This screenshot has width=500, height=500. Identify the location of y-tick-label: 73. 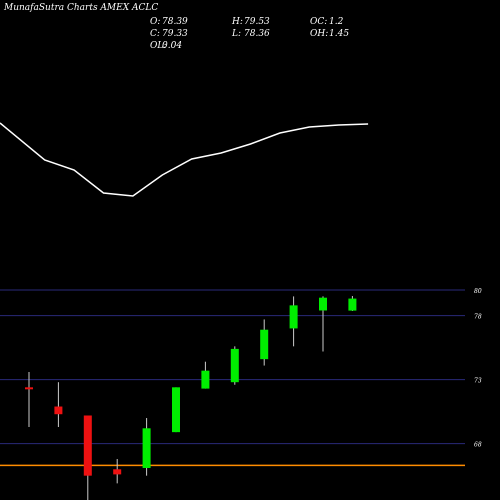
(478, 381).